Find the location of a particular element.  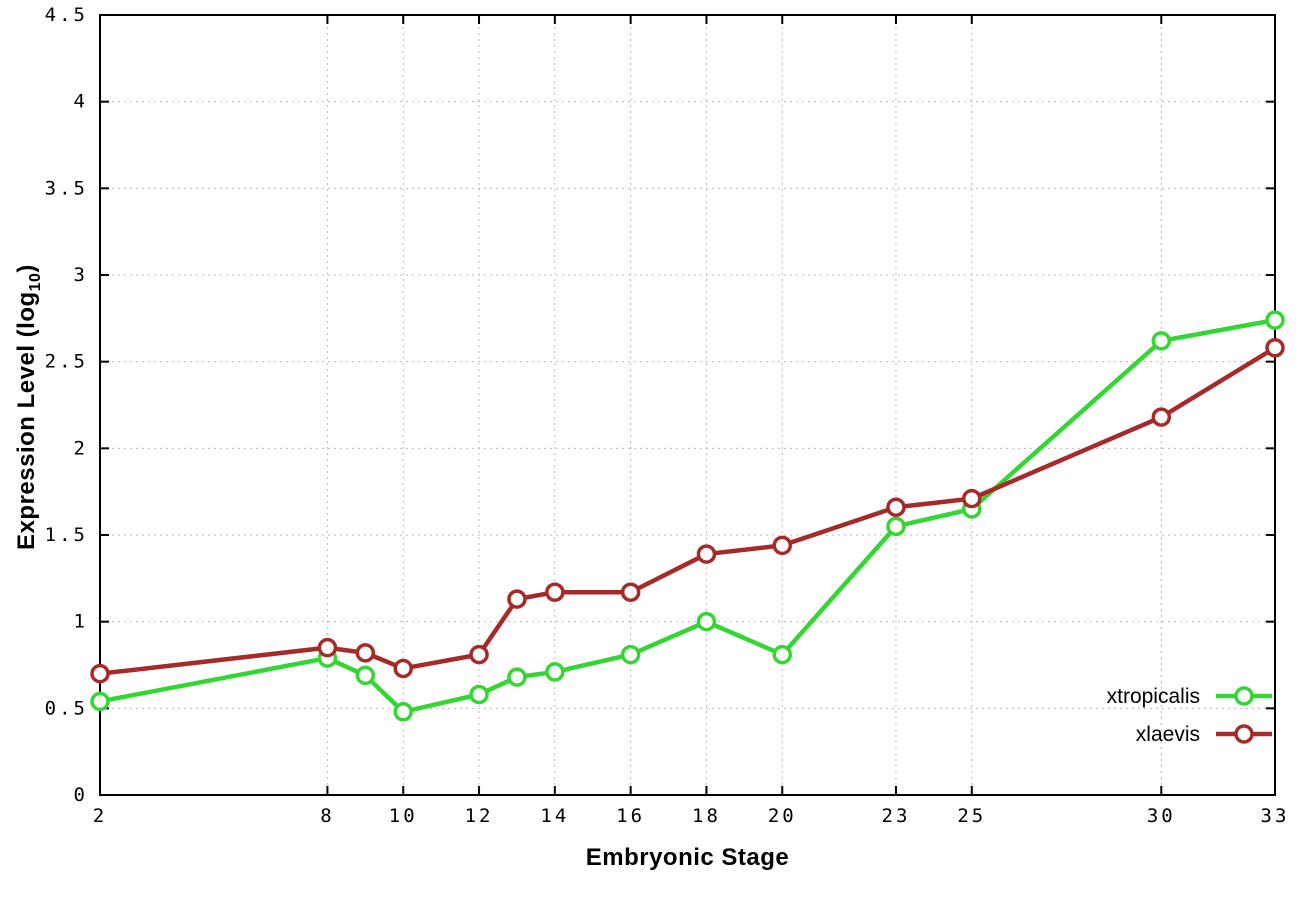

y-tick-label: 4.5 is located at coordinates (66, 15).